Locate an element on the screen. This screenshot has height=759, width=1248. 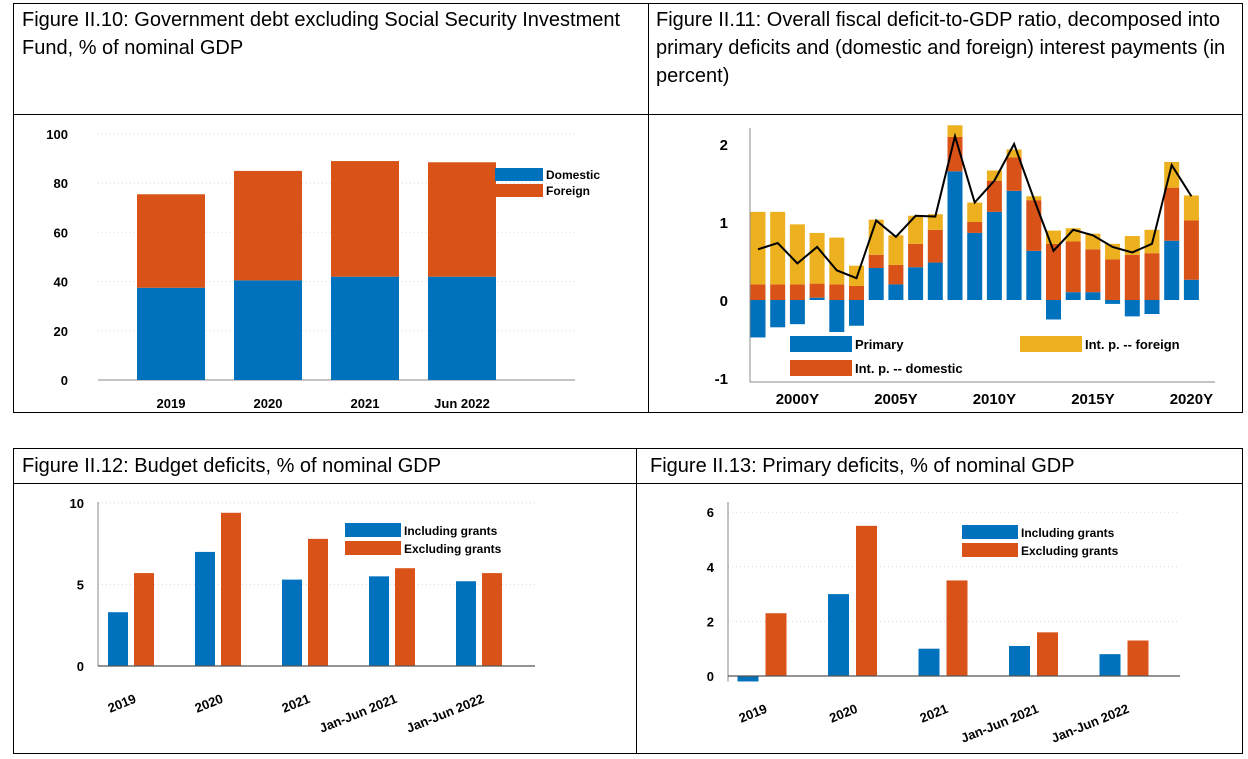
x-tick-label: 2015Y is located at coordinates (1092, 399).